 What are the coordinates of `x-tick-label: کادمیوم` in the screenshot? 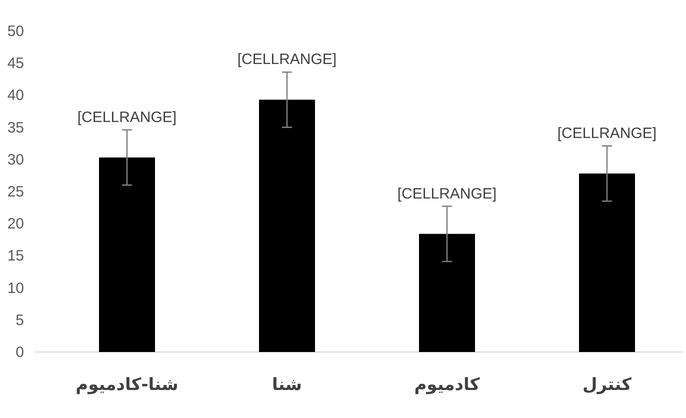 It's located at (447, 385).